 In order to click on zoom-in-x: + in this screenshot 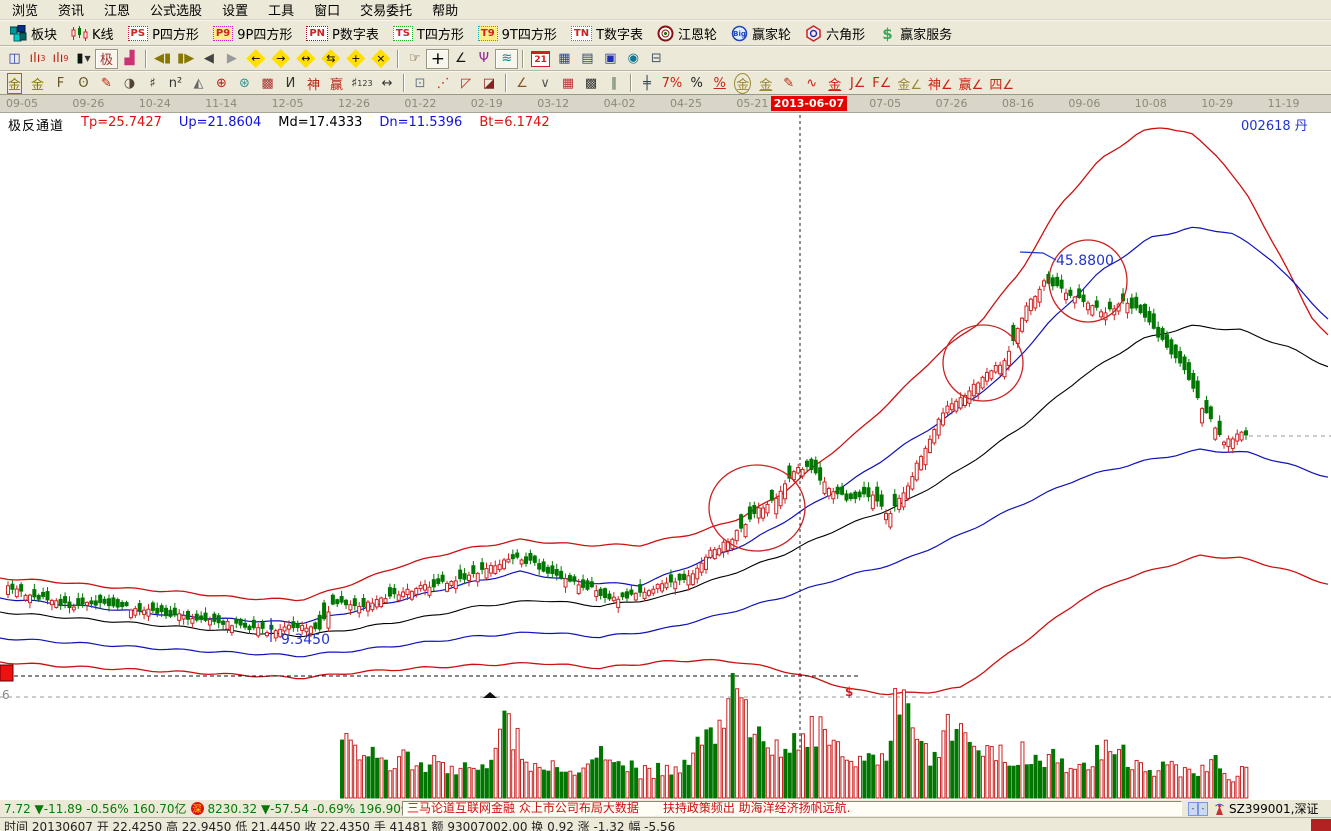, I will do `click(355, 59)`.